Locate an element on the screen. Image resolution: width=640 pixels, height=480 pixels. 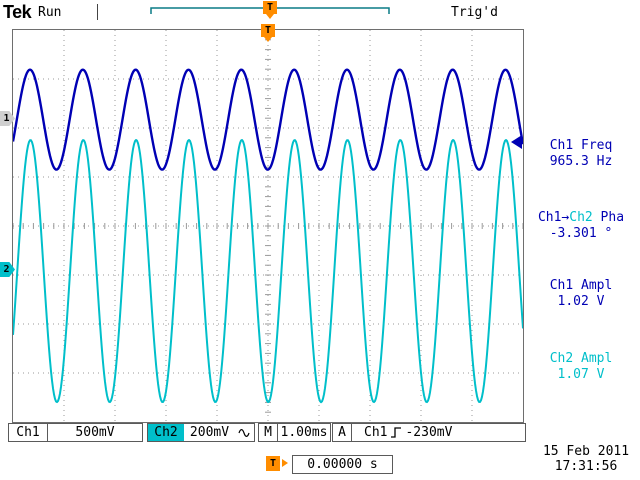
timebase-value: 1.00ms is located at coordinates (304, 432).